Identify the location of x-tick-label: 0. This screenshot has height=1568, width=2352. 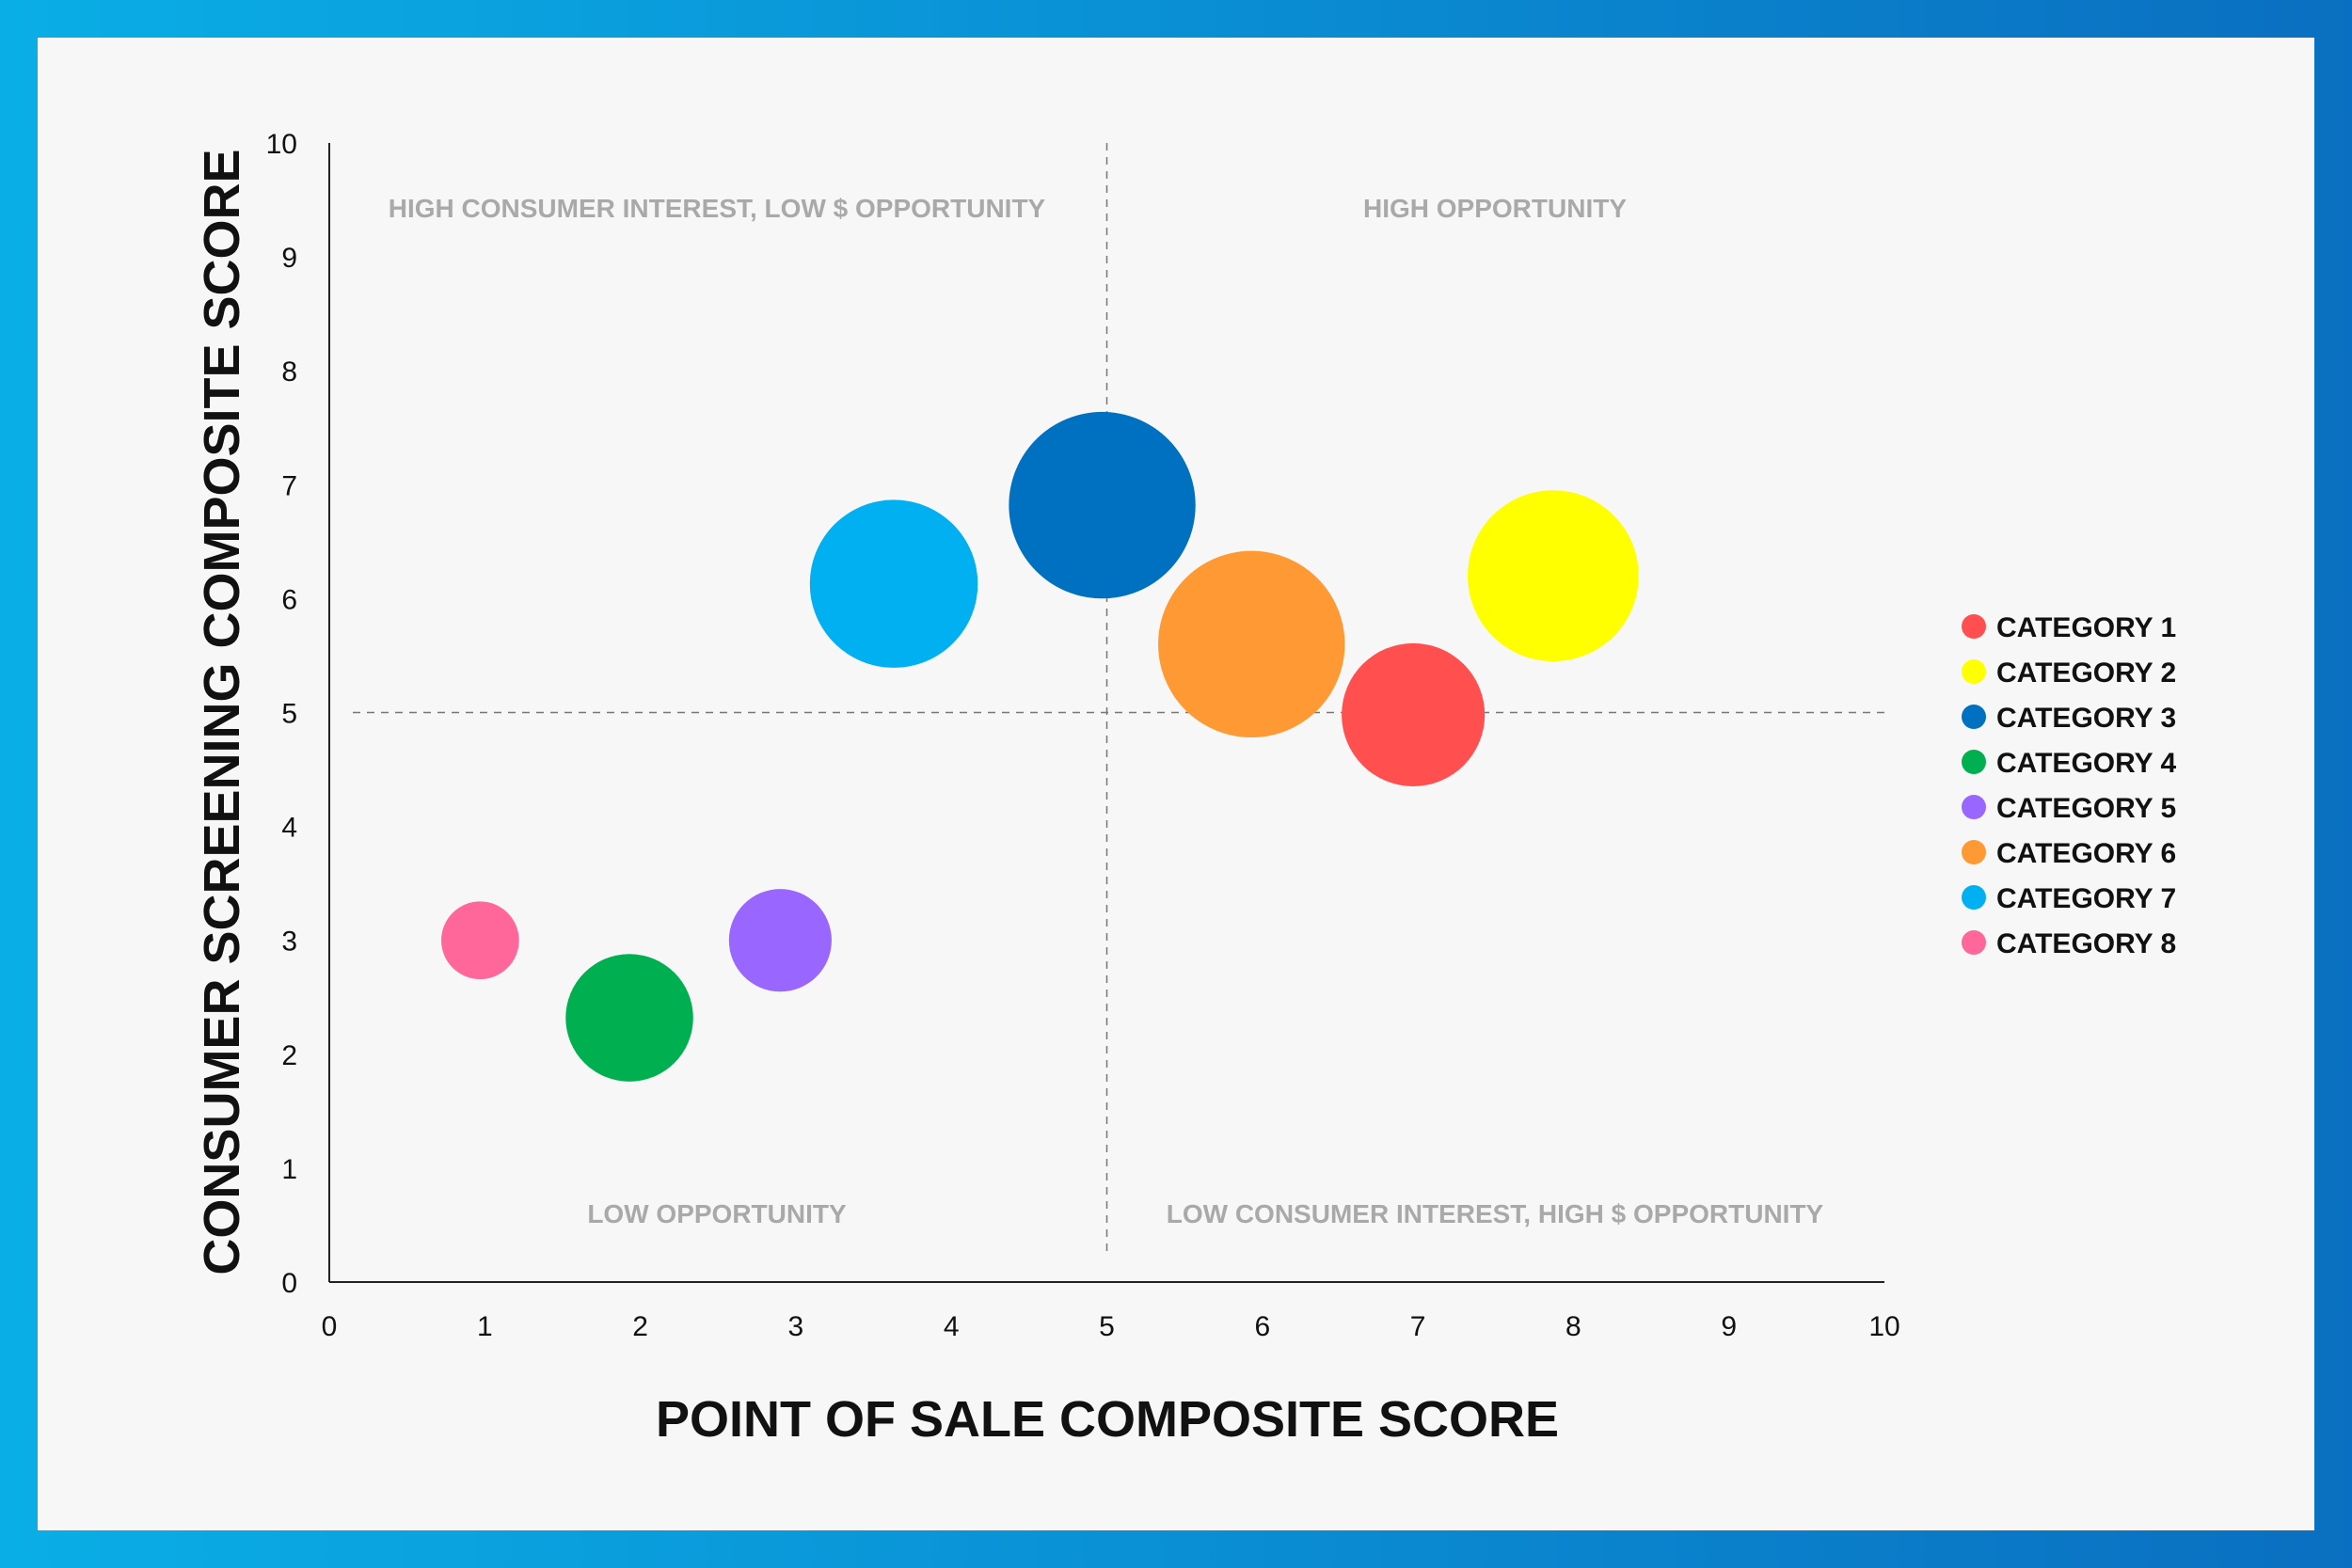
(330, 1327).